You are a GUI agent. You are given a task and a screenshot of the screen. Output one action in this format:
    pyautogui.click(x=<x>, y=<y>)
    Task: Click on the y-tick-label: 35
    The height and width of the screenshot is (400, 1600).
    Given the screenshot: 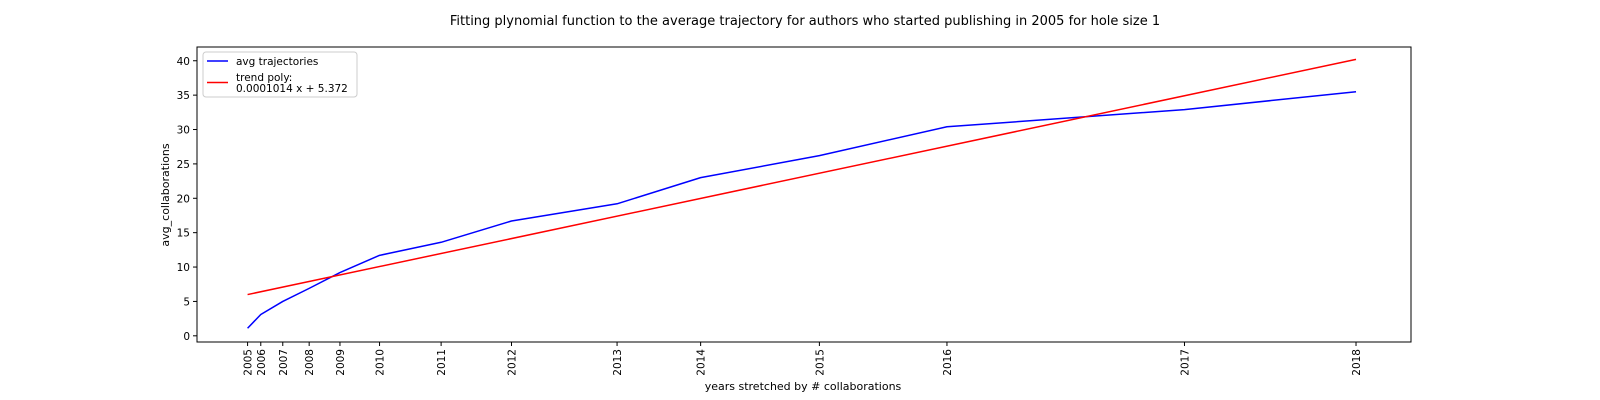 What is the action you would take?
    pyautogui.click(x=183, y=96)
    